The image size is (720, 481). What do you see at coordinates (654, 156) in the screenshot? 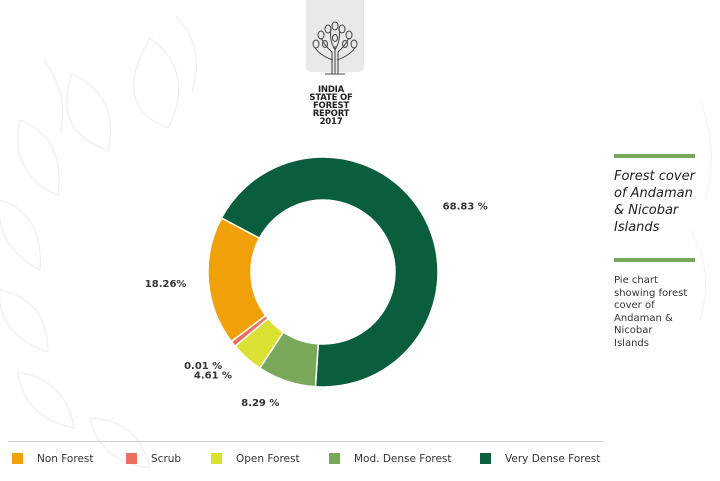
I see `panel-divider-top` at bounding box center [654, 156].